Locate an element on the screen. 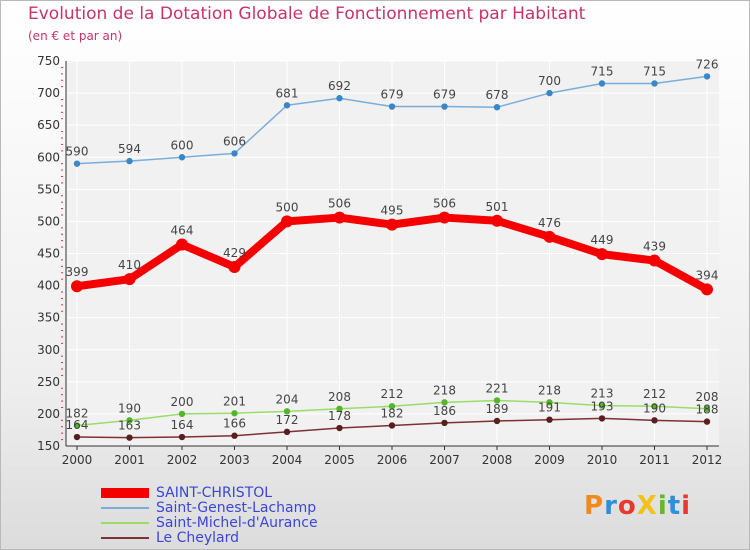  legend-label: Le Cheylard is located at coordinates (198, 538).